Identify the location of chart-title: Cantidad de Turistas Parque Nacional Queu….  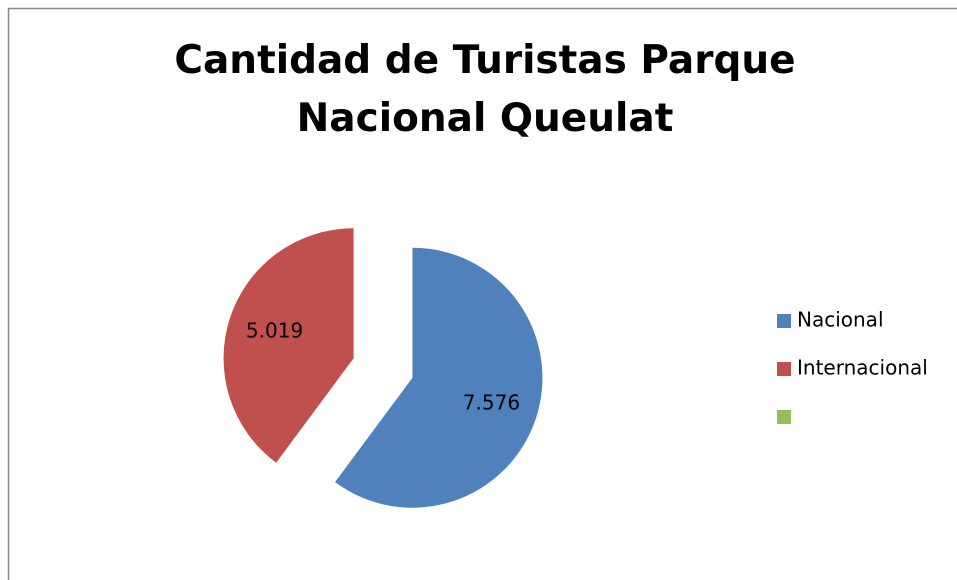
(484, 89).